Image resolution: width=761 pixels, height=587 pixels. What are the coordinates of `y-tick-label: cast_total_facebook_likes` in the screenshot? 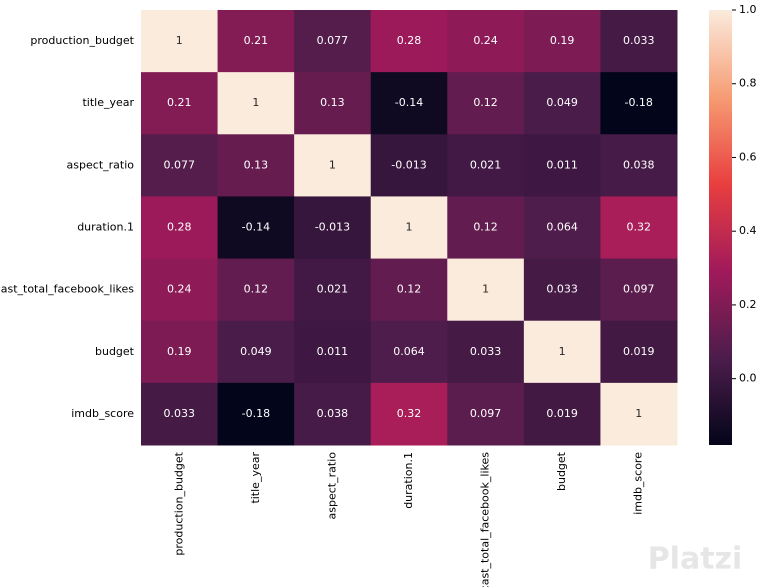 It's located at (67, 289).